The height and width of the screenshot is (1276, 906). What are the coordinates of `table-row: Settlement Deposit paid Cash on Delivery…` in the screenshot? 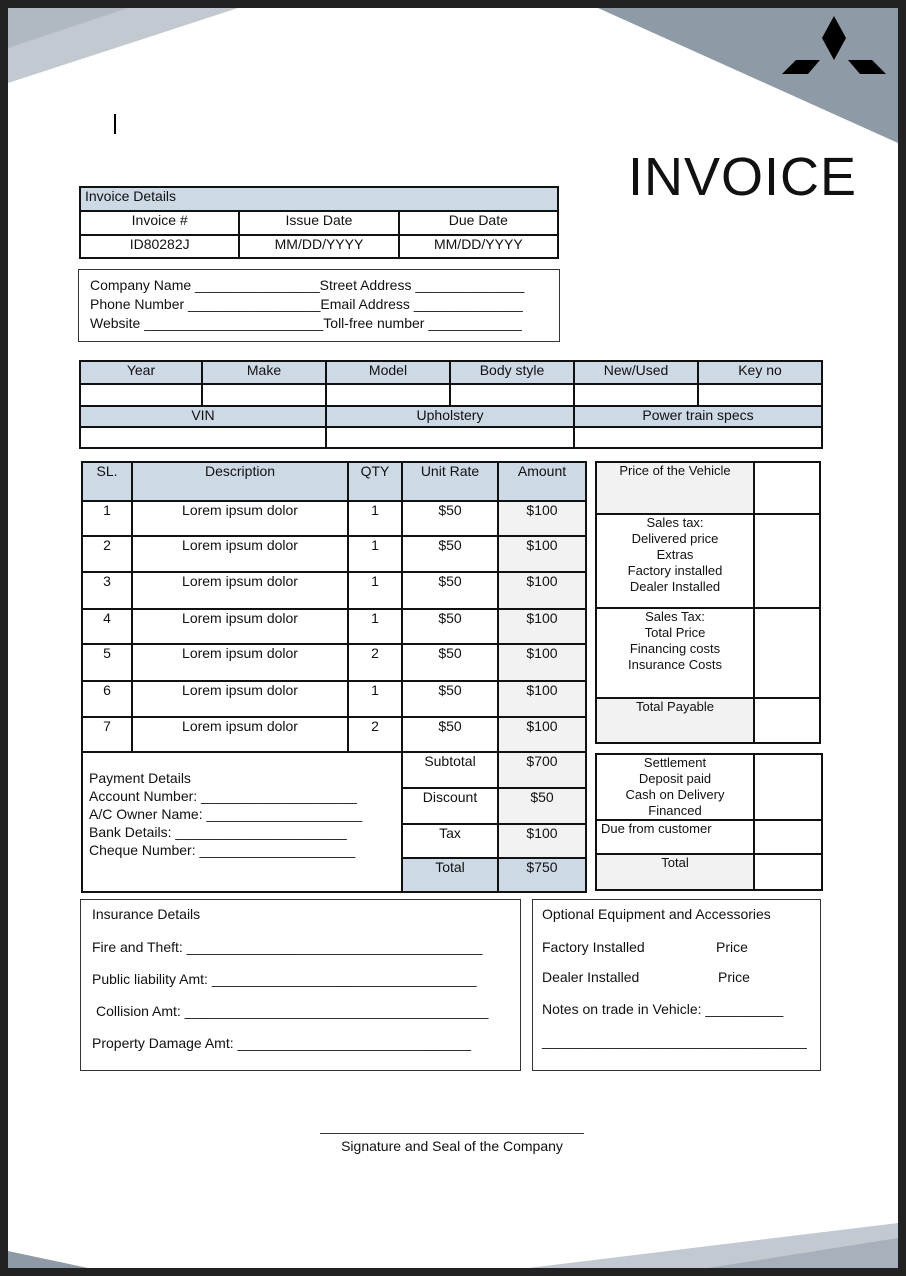 It's located at (709, 787).